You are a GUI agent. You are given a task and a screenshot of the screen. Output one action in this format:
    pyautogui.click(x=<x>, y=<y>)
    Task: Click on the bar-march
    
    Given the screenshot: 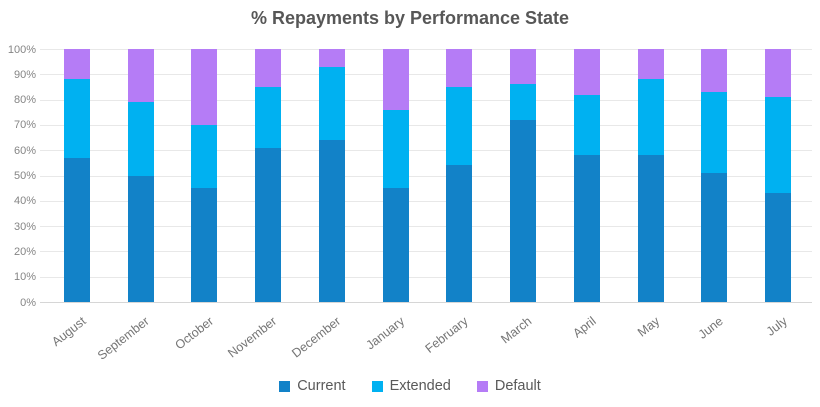 What is the action you would take?
    pyautogui.click(x=523, y=175)
    